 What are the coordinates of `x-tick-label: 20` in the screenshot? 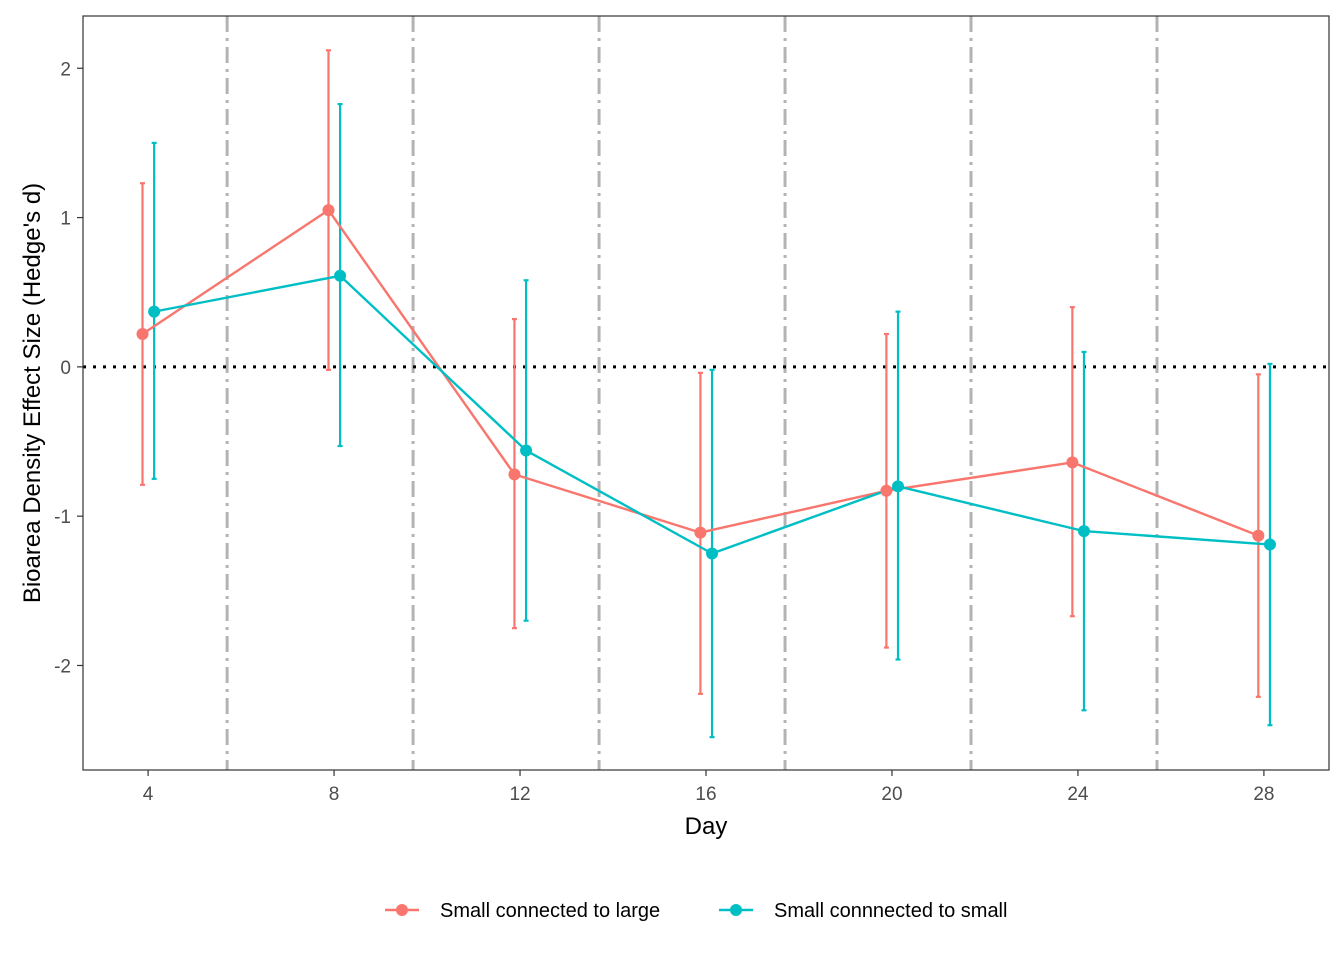 It's located at (891, 794).